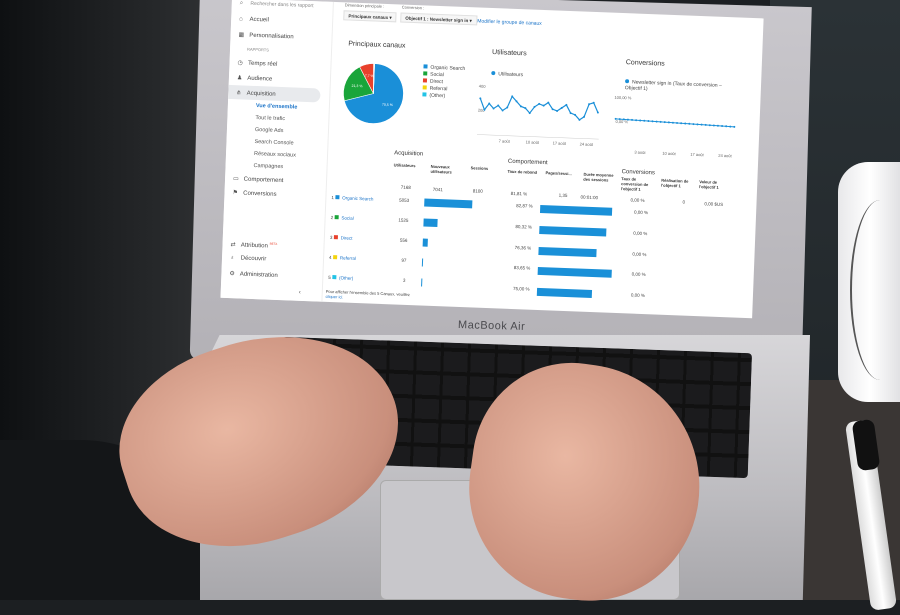  What do you see at coordinates (435, 88) in the screenshot?
I see `legend-item: Referral` at bounding box center [435, 88].